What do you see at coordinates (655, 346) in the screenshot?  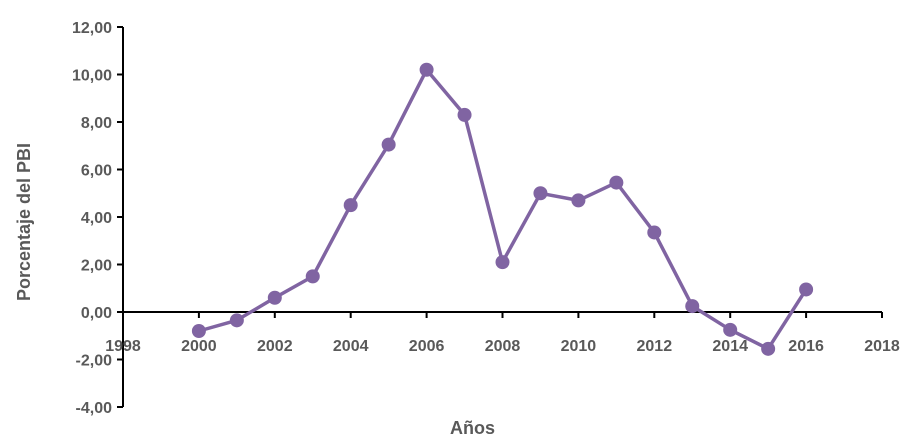 I see `x-tick-label: 2012` at bounding box center [655, 346].